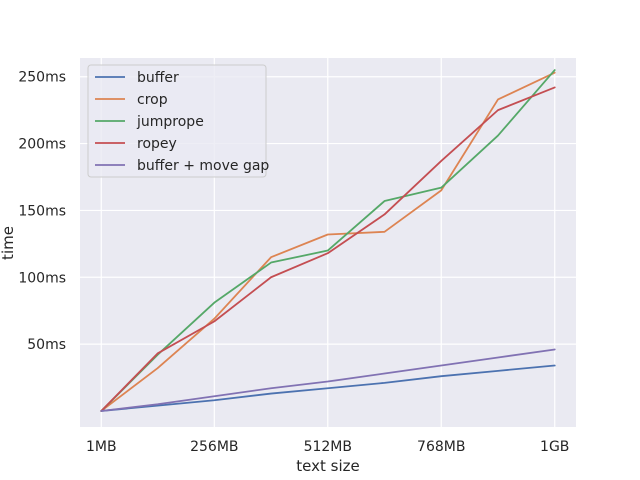 The image size is (640, 480). What do you see at coordinates (214, 447) in the screenshot?
I see `x-tick-label: 256MB` at bounding box center [214, 447].